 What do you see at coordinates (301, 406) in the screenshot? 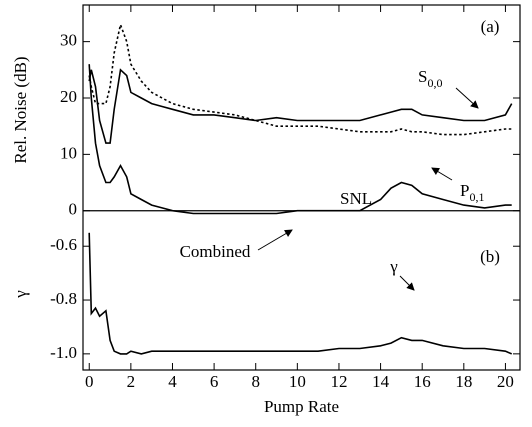
I see `x-axis-label: Pump Rate` at bounding box center [301, 406].